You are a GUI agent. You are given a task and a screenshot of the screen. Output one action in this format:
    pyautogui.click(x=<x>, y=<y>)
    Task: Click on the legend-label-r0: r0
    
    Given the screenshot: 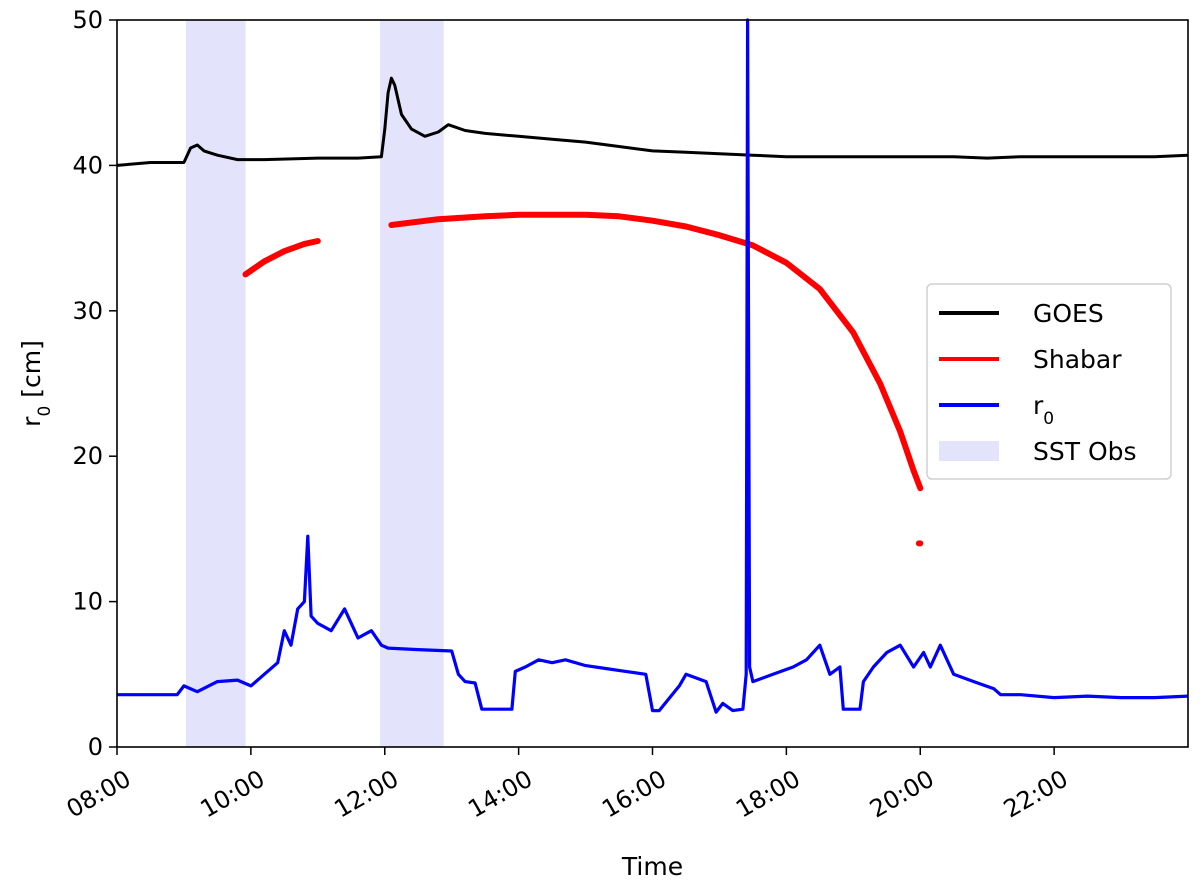 What is the action you would take?
    pyautogui.click(x=1043, y=410)
    